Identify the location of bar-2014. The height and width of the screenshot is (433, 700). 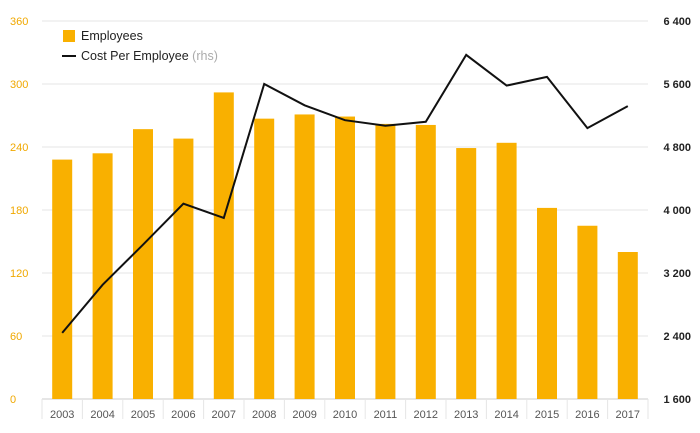
(506, 271).